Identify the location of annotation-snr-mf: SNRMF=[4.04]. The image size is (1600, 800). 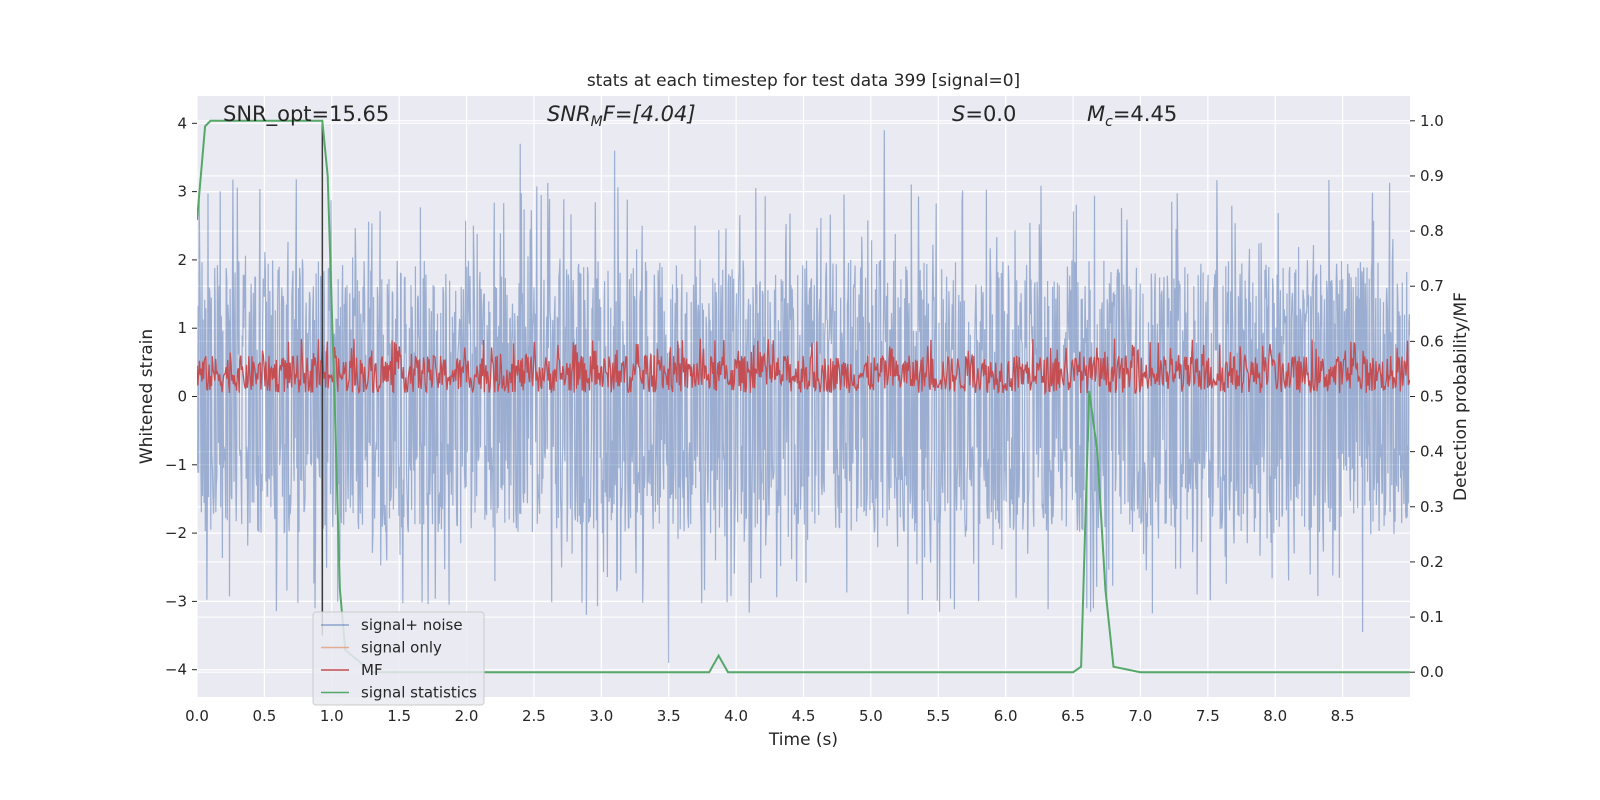
(621, 116).